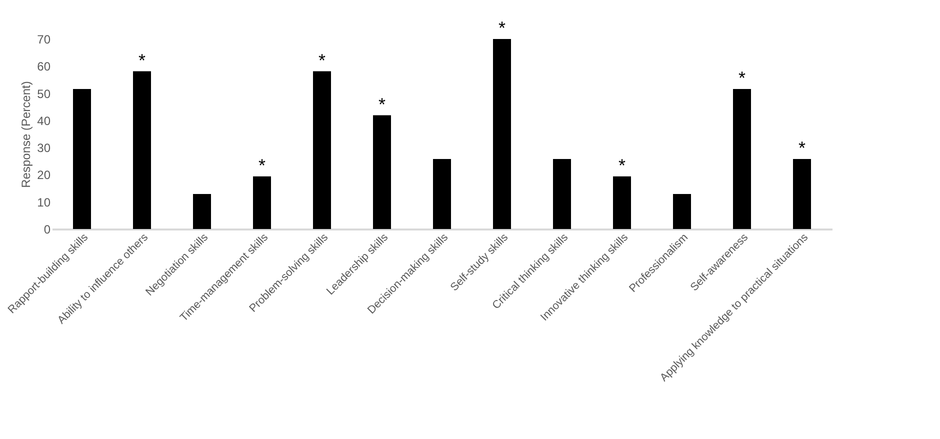 The width and height of the screenshot is (940, 439). What do you see at coordinates (44, 93) in the screenshot?
I see `y-tick-label: 50` at bounding box center [44, 93].